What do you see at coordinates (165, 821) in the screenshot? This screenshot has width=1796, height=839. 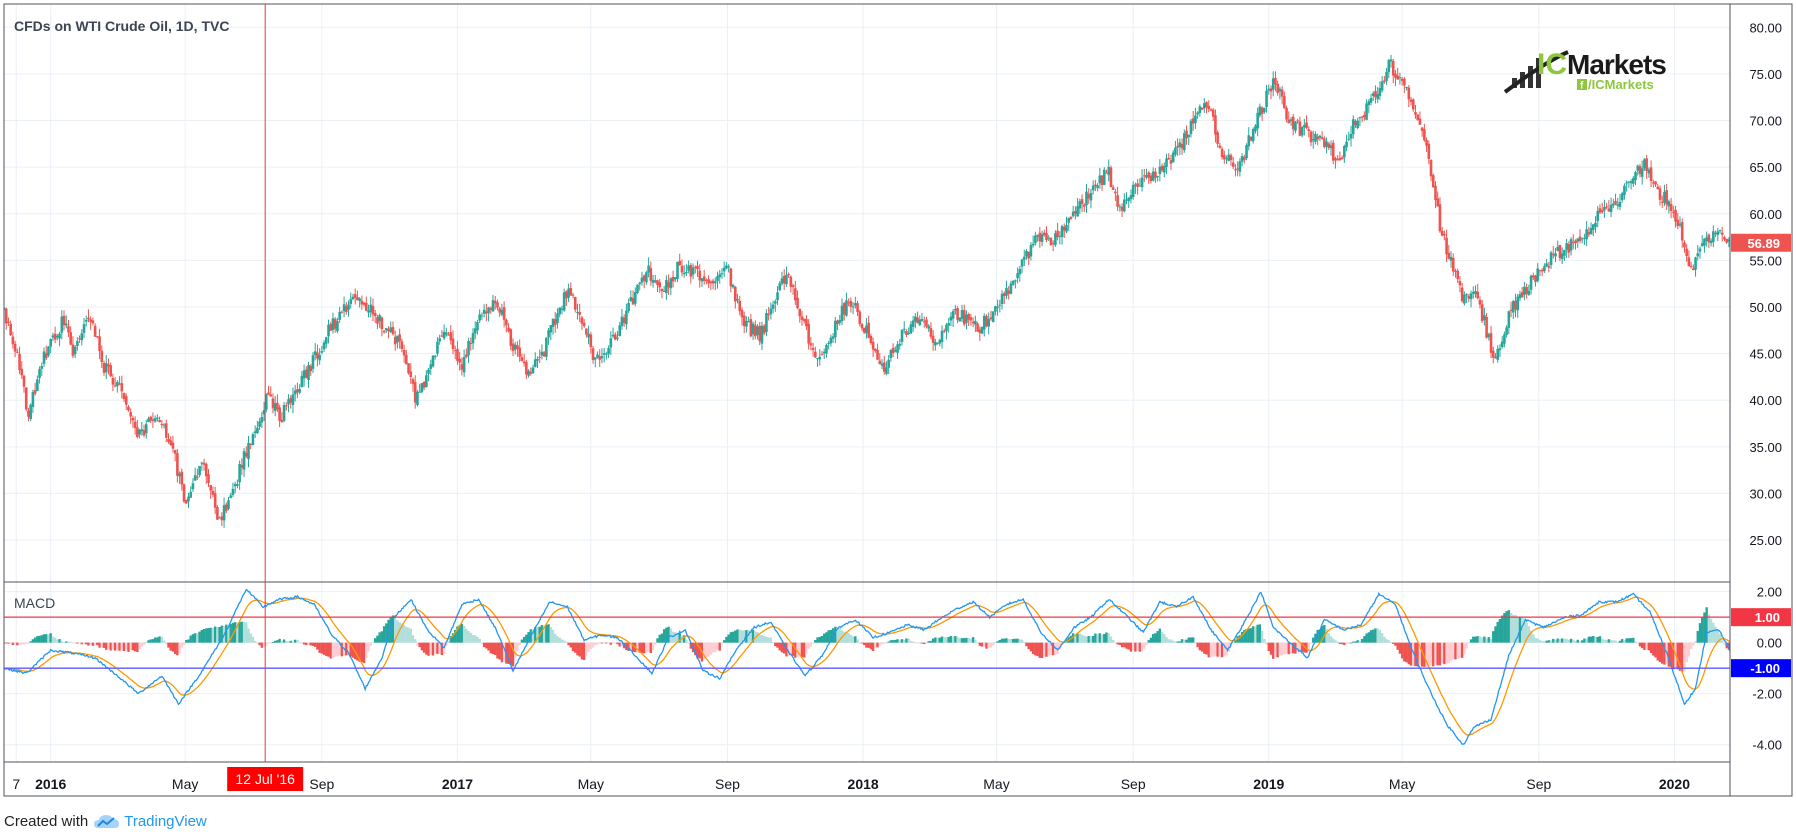 I see `tradingview-link: TradingView` at bounding box center [165, 821].